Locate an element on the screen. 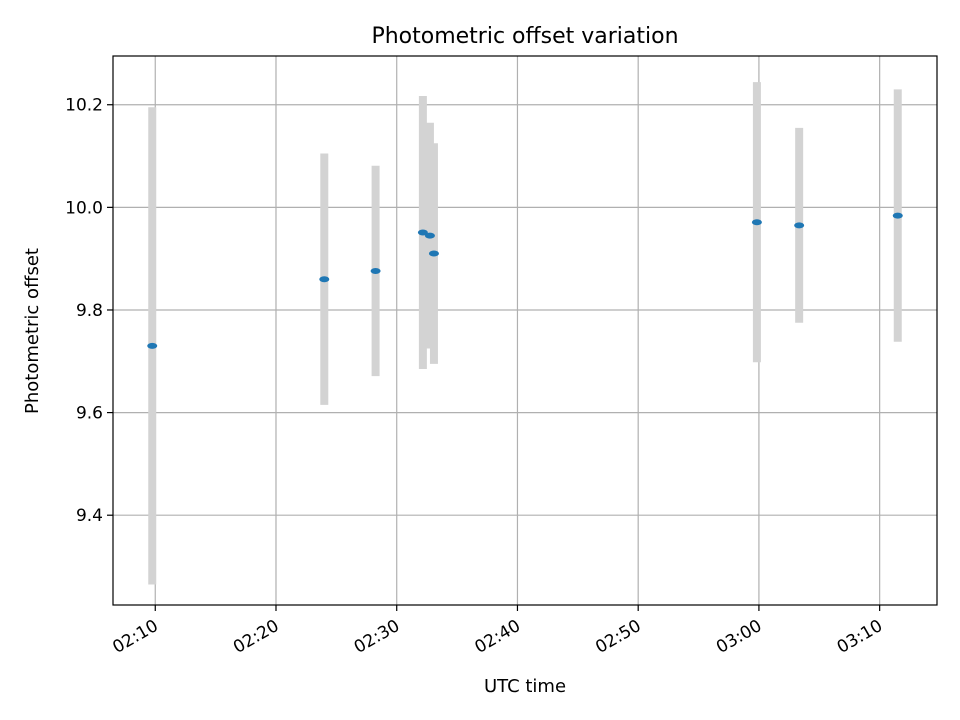 The image size is (960, 720). y-tick-label: 9.4 is located at coordinates (89, 516).